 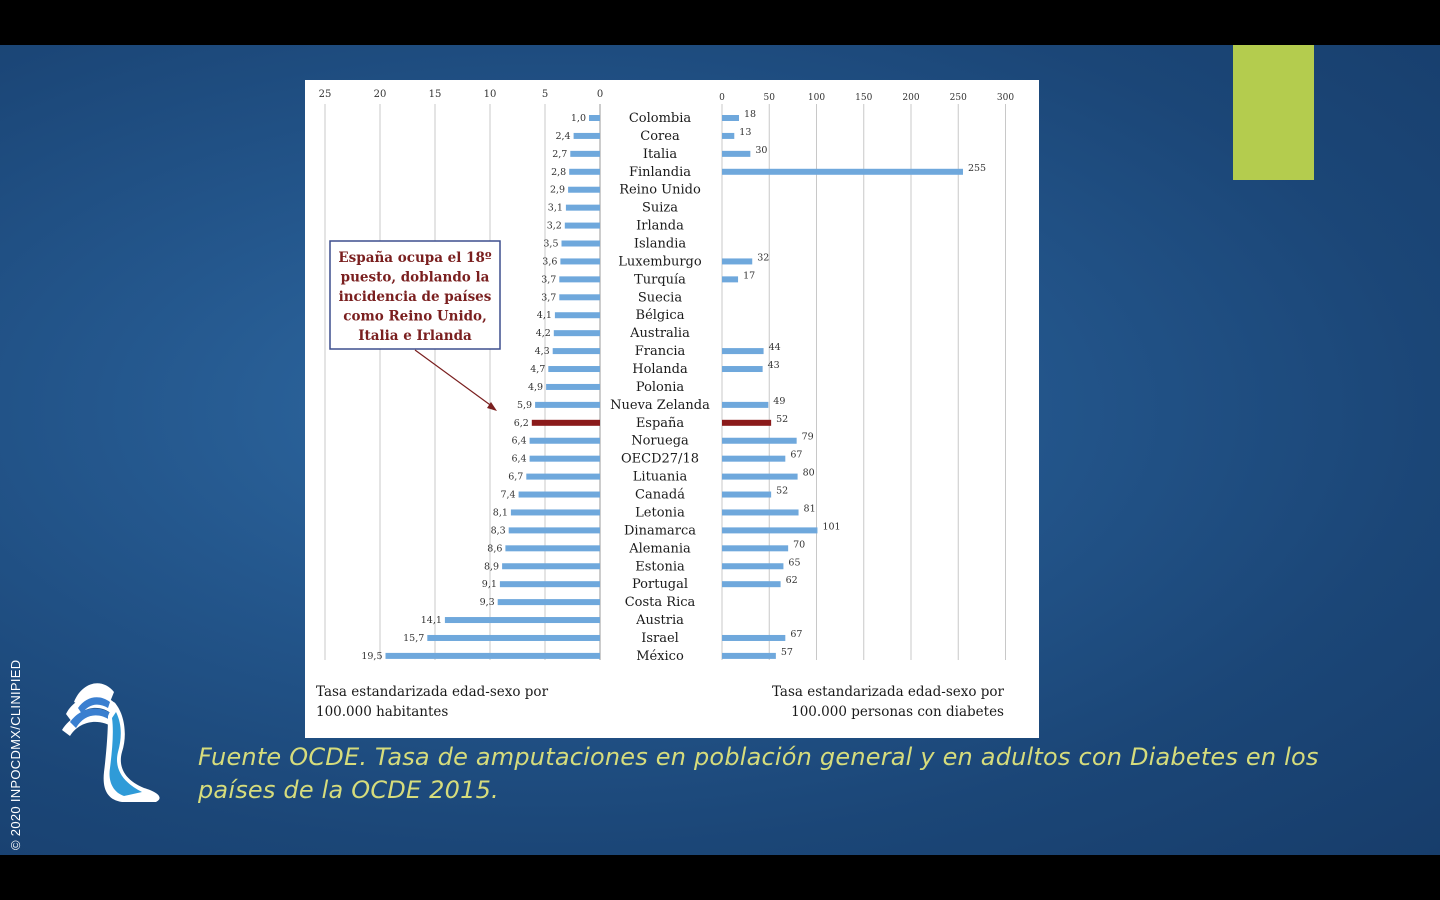 What do you see at coordinates (660, 208) in the screenshot?
I see `category-label: Suiza` at bounding box center [660, 208].